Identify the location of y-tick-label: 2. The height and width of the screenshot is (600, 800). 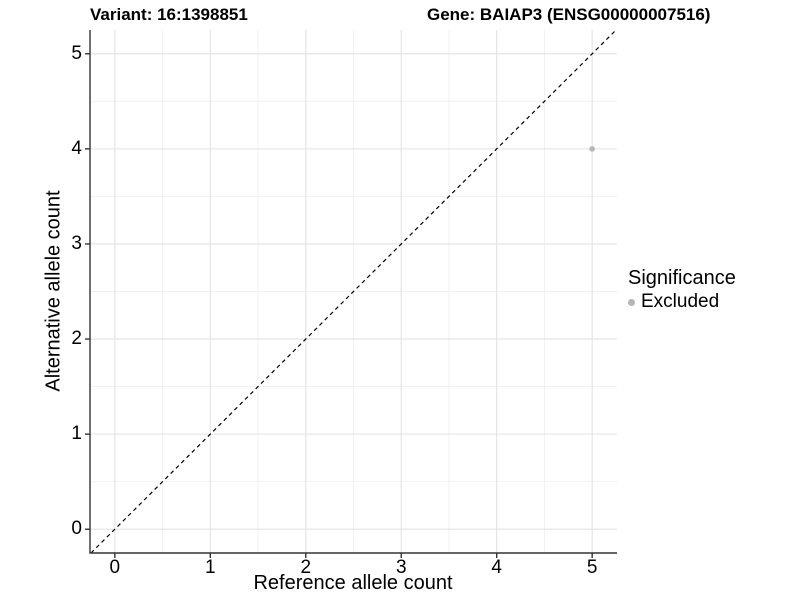
(76, 339).